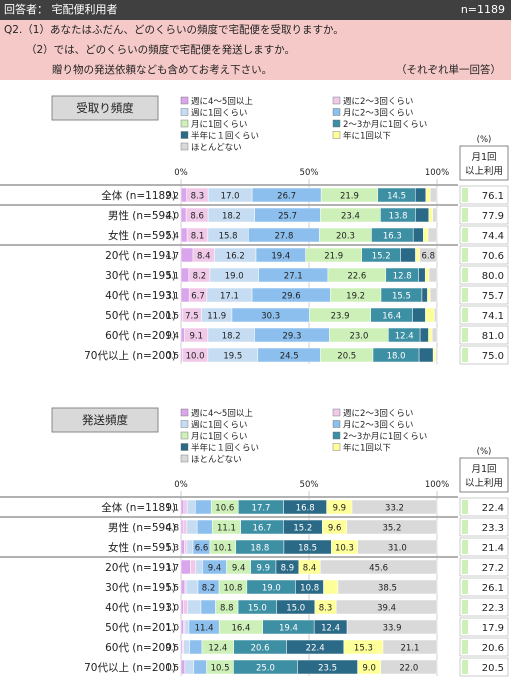  What do you see at coordinates (172, 357) in the screenshot?
I see `data-label: 0.5` at bounding box center [172, 357].